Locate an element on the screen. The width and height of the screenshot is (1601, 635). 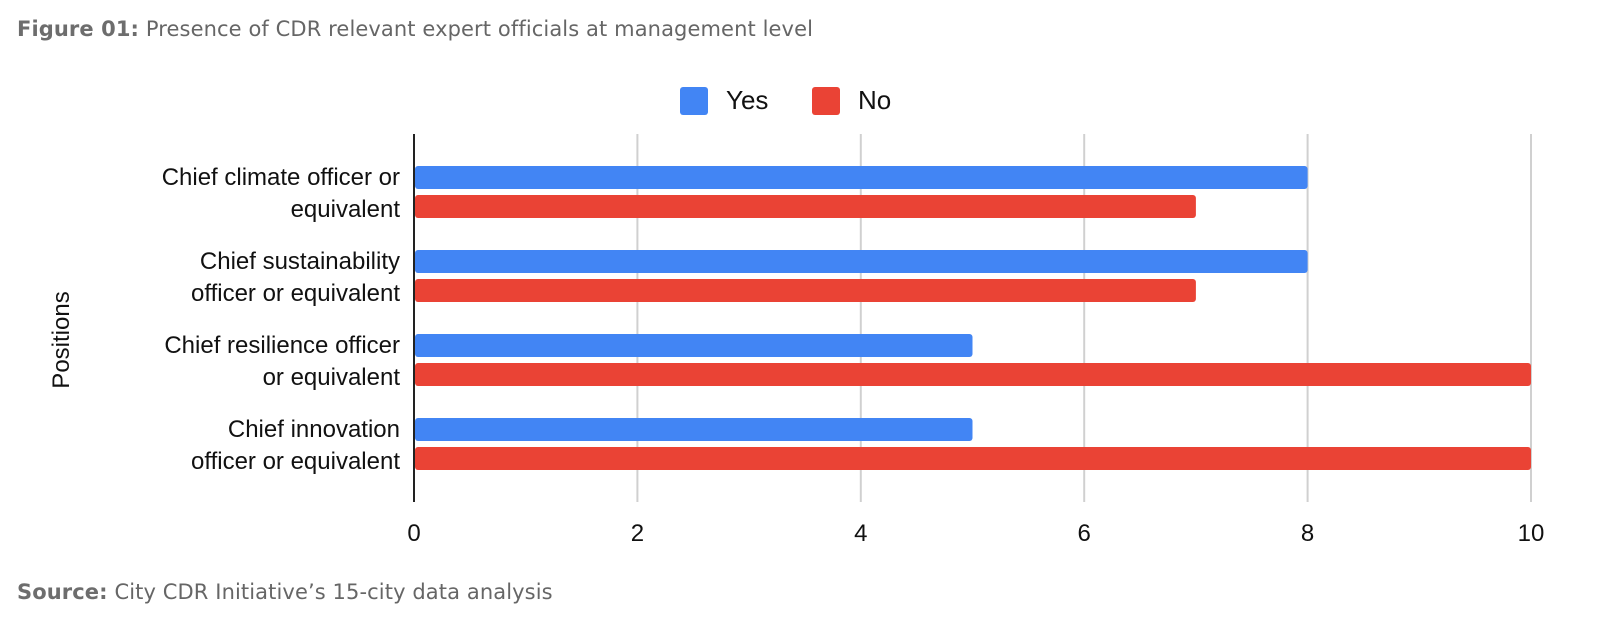
x-tick-label: 6 is located at coordinates (1084, 533).